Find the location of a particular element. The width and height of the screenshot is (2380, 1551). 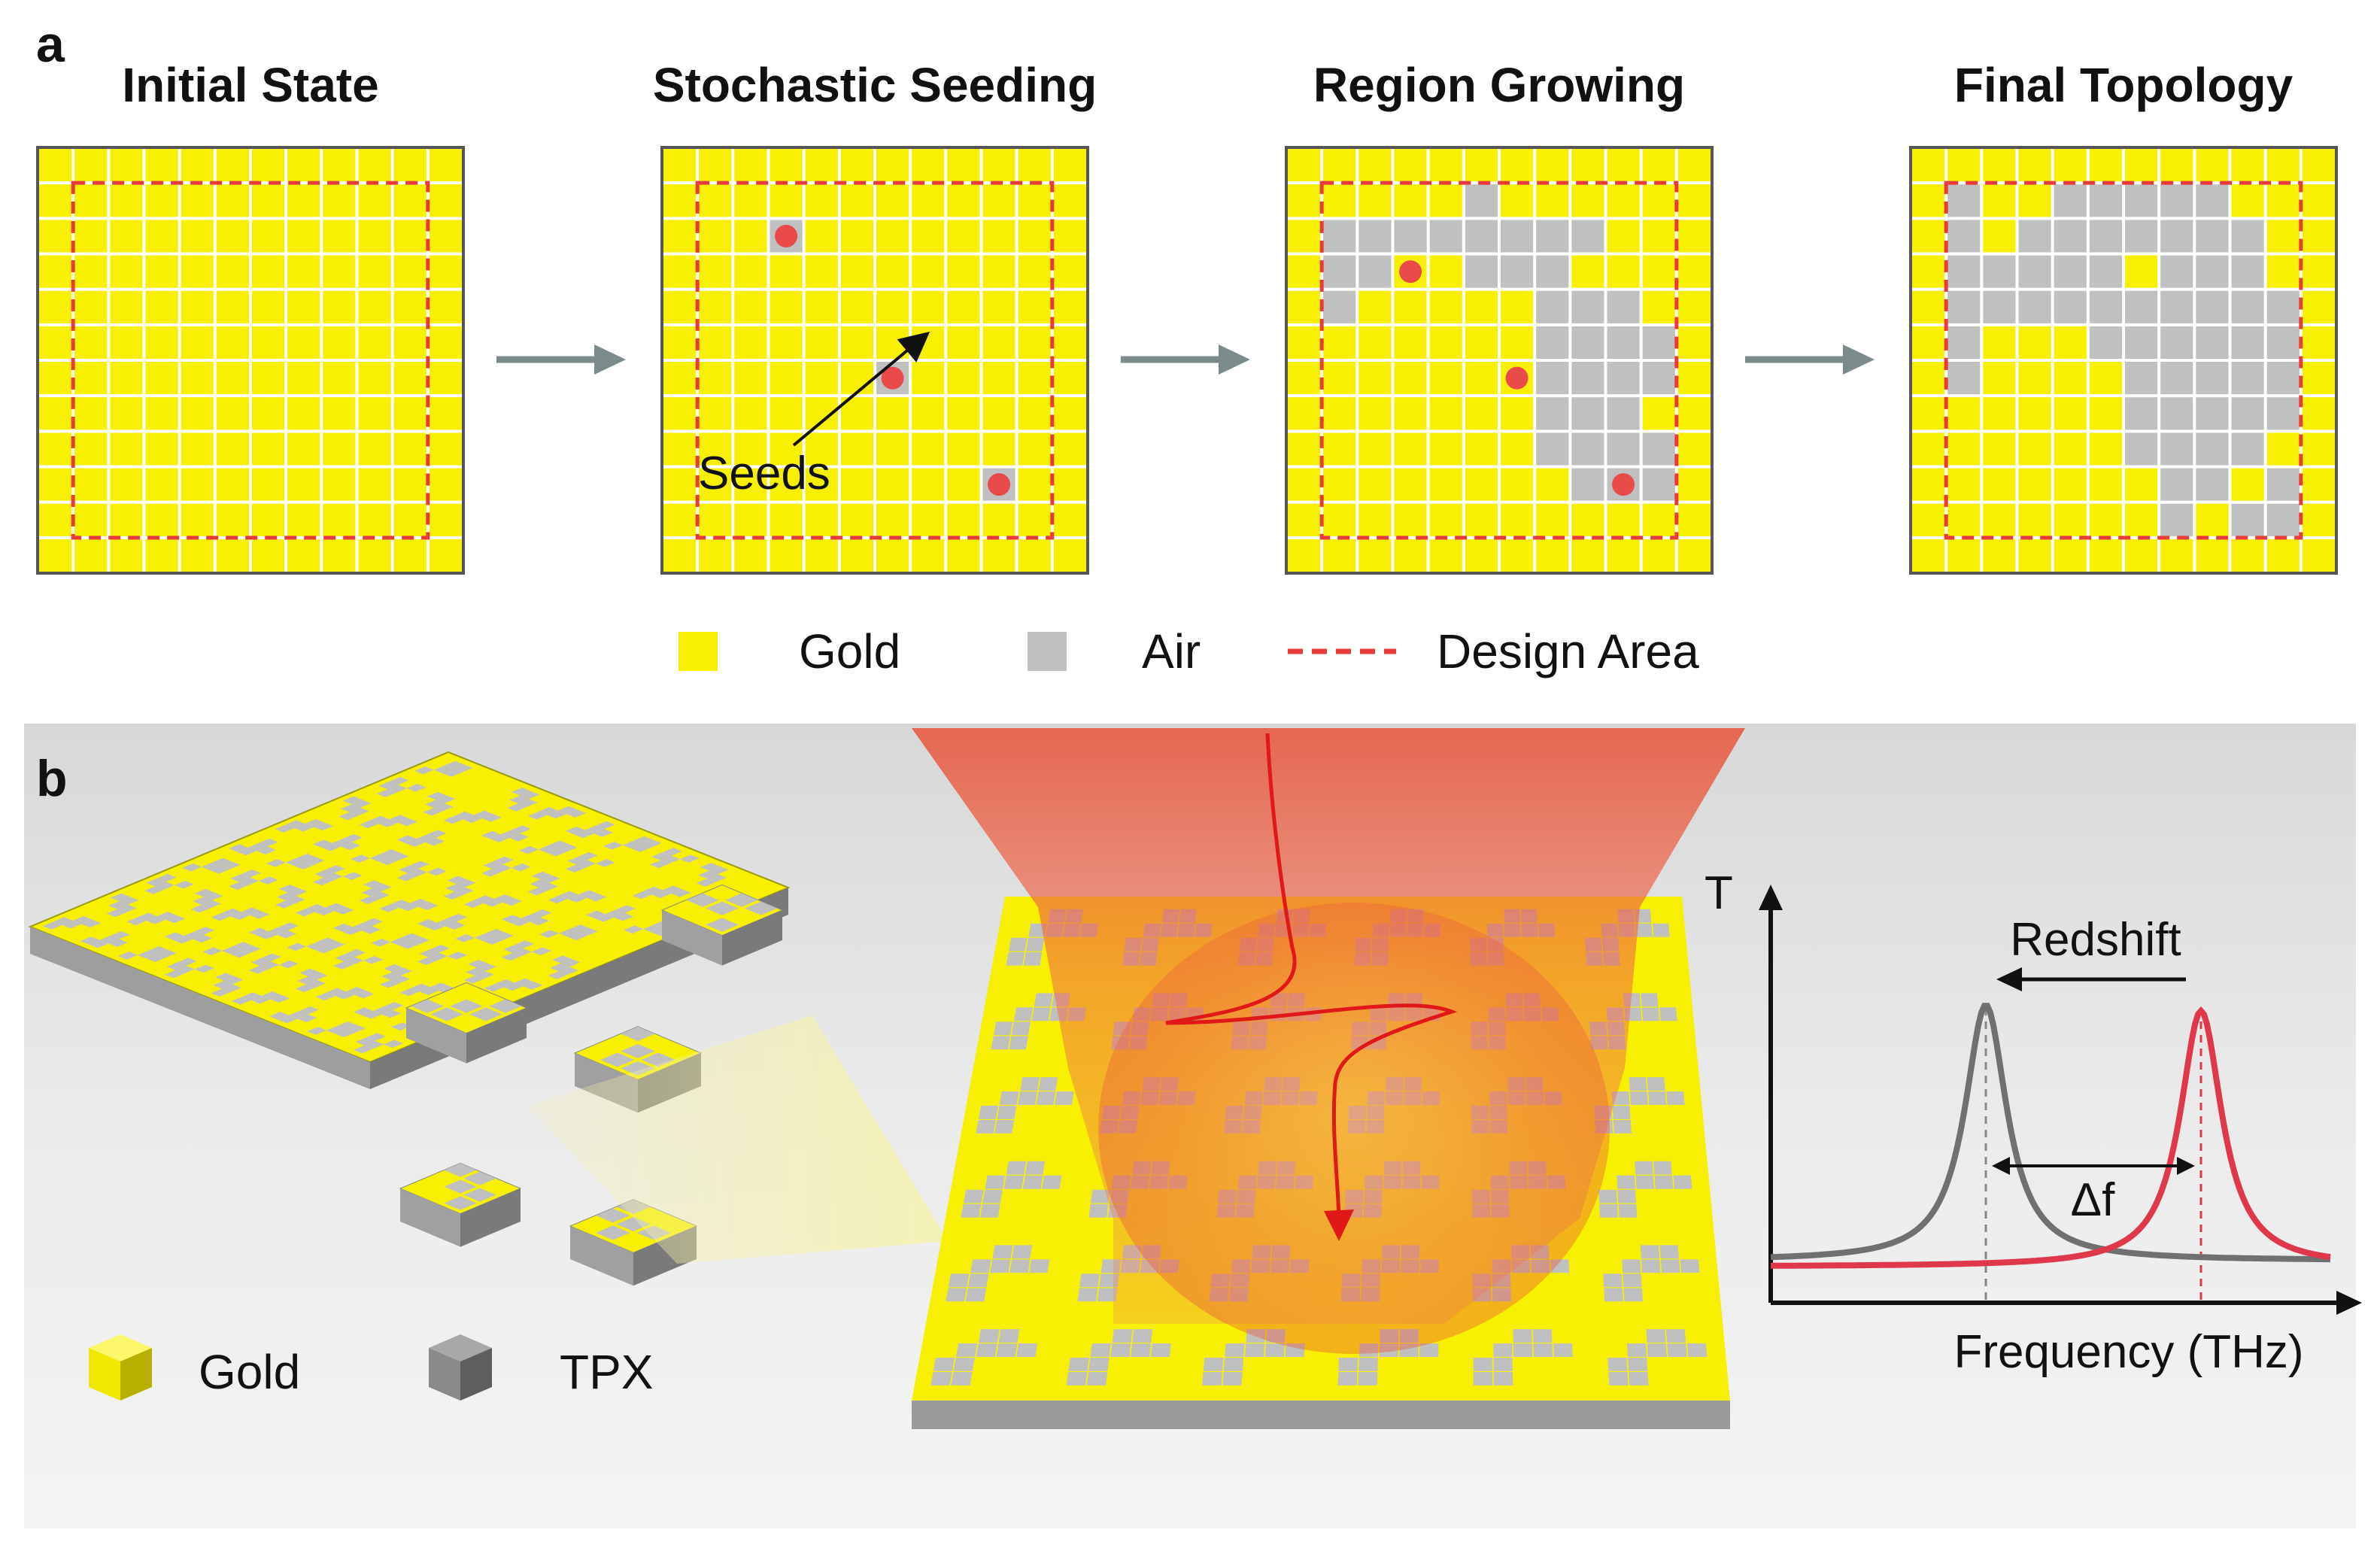

grid-border is located at coordinates (250, 361).